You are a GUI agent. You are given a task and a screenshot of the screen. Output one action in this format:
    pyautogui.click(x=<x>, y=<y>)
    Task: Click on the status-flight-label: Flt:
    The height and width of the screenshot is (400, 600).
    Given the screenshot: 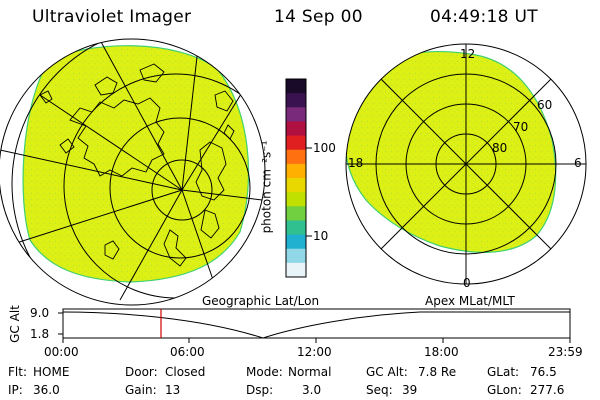 What is the action you would take?
    pyautogui.click(x=17, y=372)
    